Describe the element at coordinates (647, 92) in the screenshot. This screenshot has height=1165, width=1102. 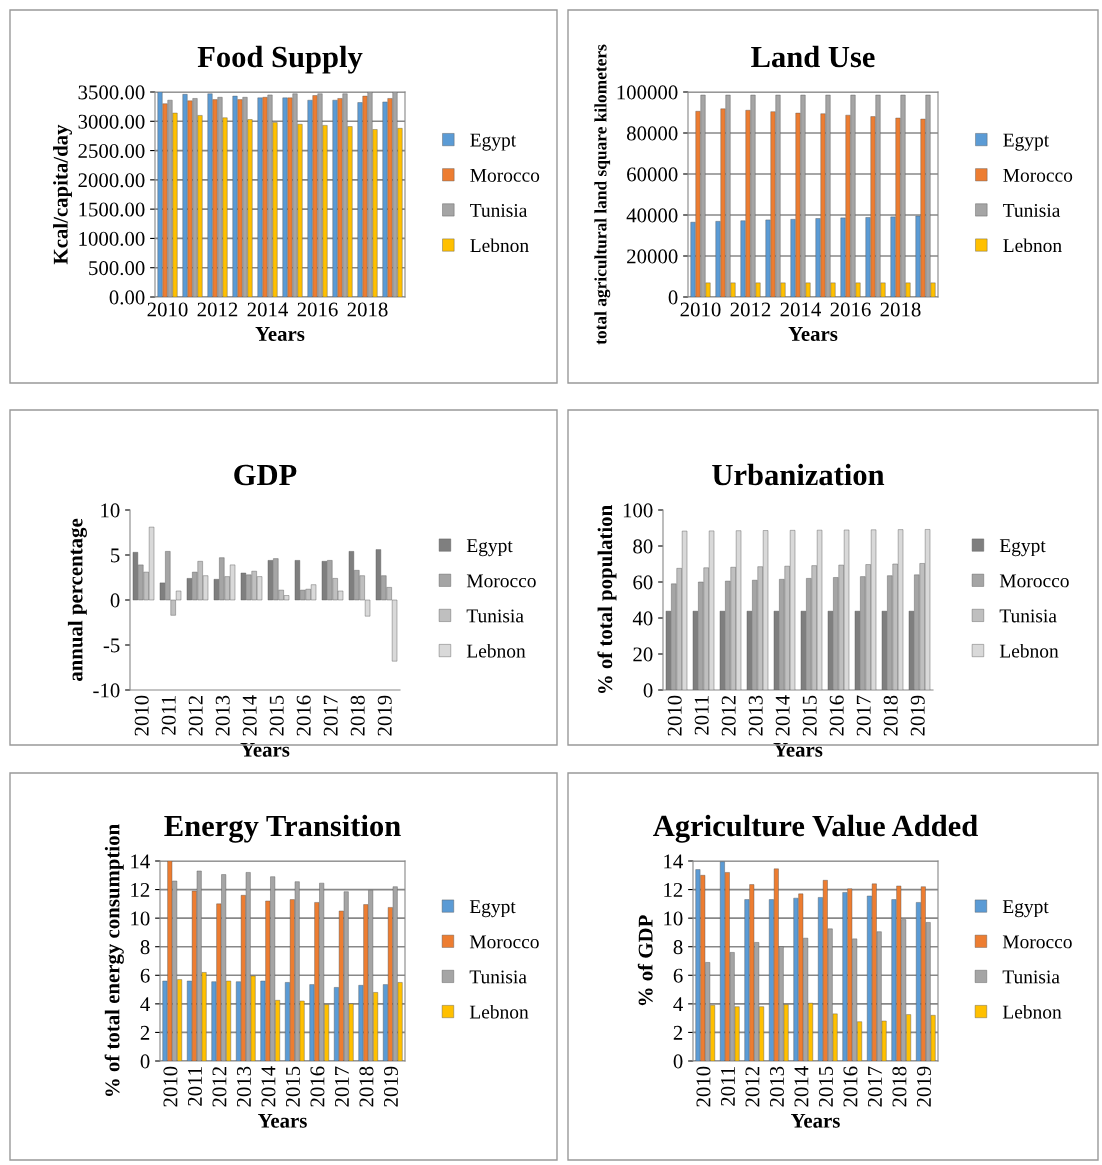
I see `y-tick-label: 100000` at that location.